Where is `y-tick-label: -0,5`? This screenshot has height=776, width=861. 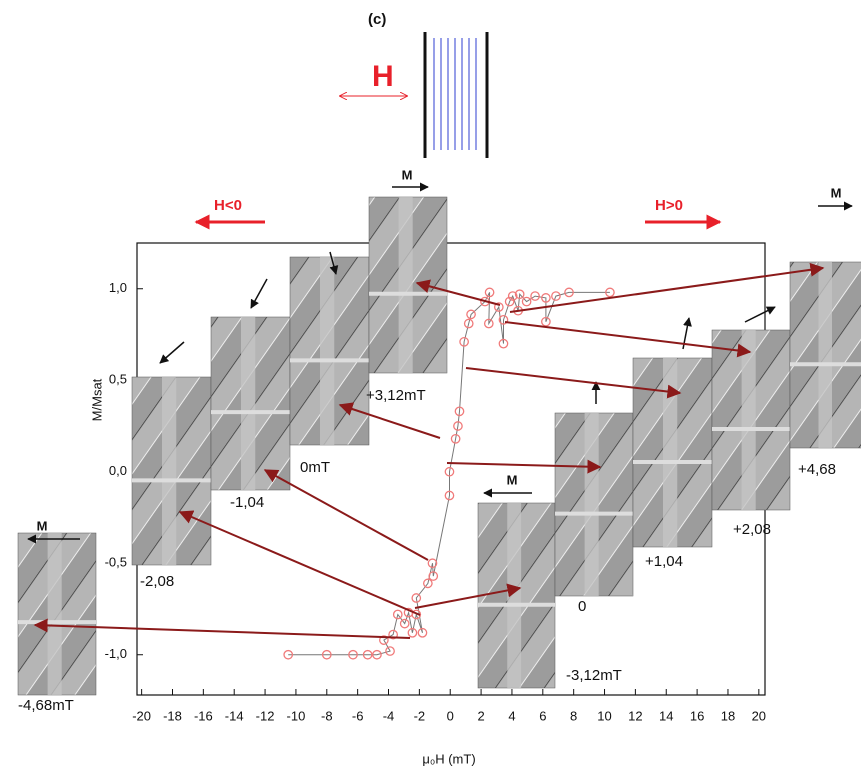 y-tick-label: -0,5 is located at coordinates (116, 562).